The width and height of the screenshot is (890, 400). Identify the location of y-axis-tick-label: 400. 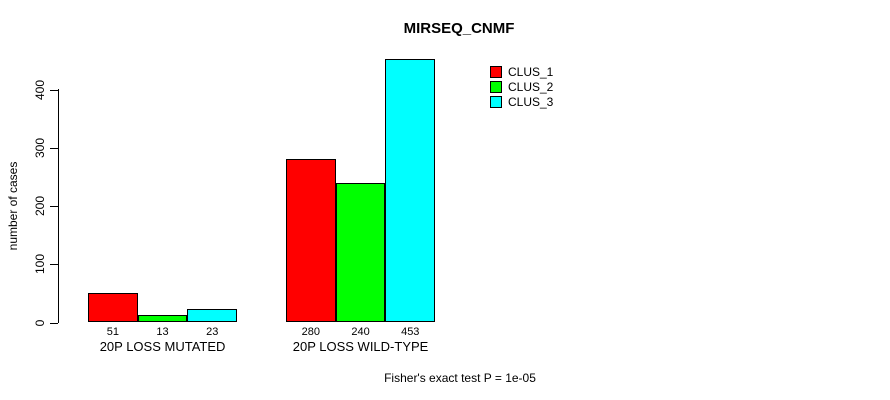
(40, 89).